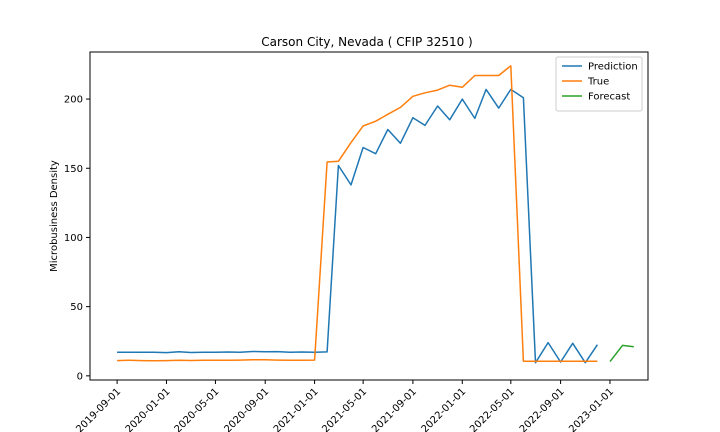 This screenshot has width=720, height=432. Describe the element at coordinates (296, 409) in the screenshot. I see `x-tick-label: 2021-01-01` at that location.